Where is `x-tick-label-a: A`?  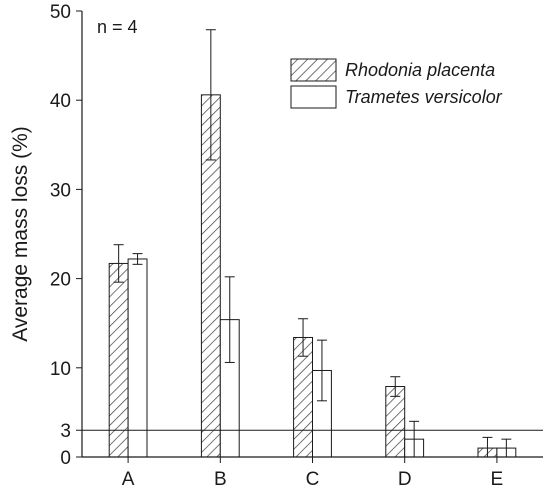 x-tick-label-a: A is located at coordinates (128, 479).